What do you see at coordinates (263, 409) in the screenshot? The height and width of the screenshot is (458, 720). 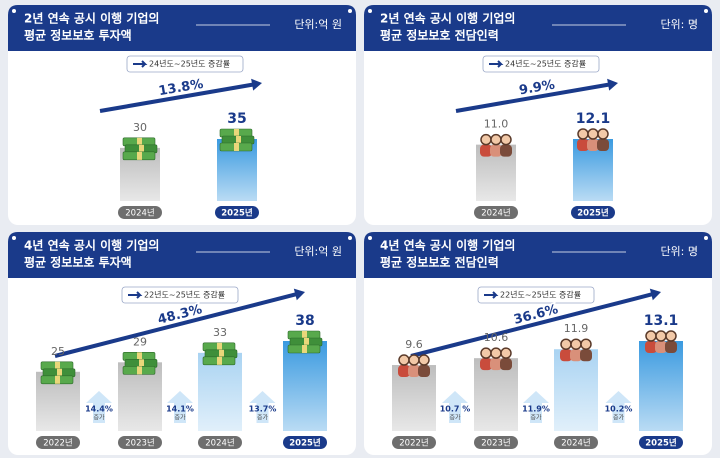 I see `step-change: 13.7%` at bounding box center [263, 409].